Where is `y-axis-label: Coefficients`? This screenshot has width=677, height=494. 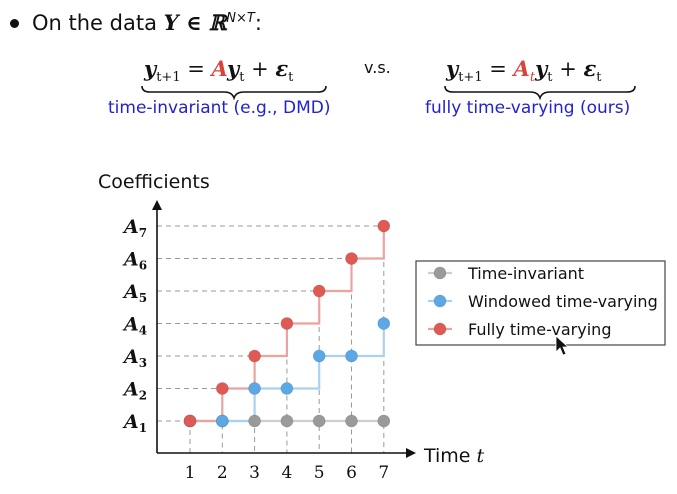 y-axis-label: Coefficients is located at coordinates (154, 182).